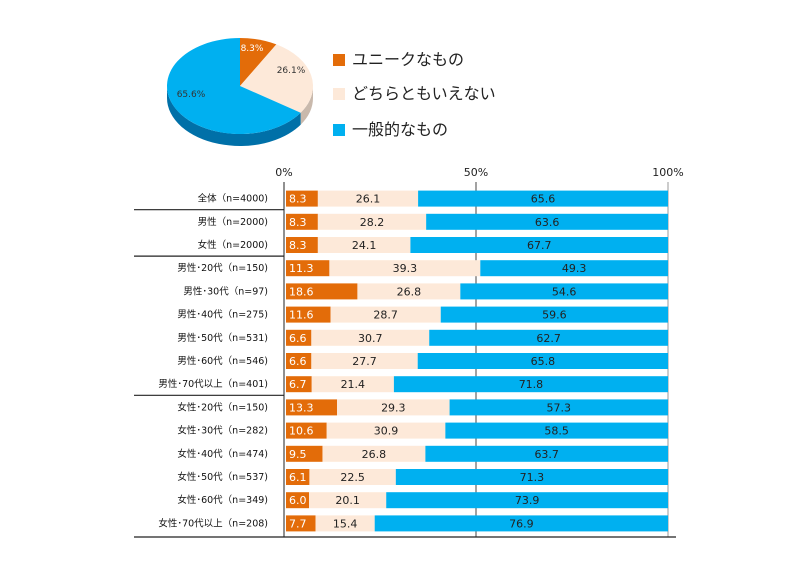 The image size is (810, 567). Describe the element at coordinates (283, 172) in the screenshot. I see `x-tick-label-0: 0%` at that location.